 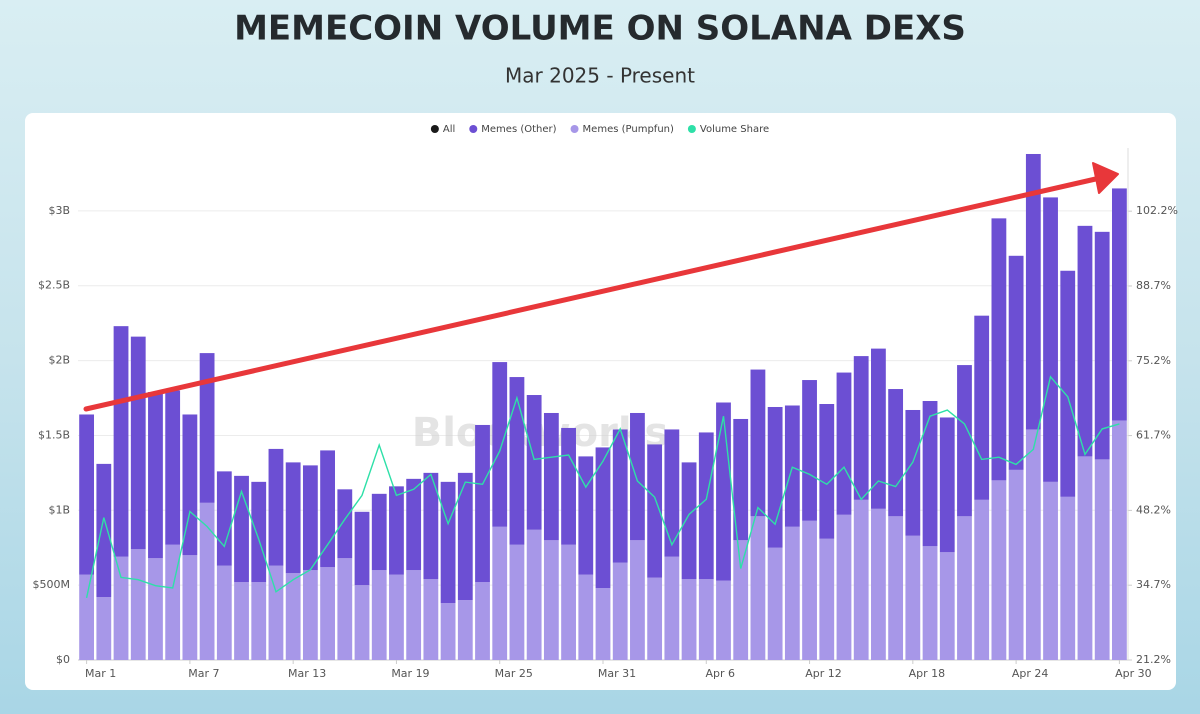 What do you see at coordinates (54, 434) in the screenshot?
I see `y-tick-label: $1.5B` at bounding box center [54, 434].